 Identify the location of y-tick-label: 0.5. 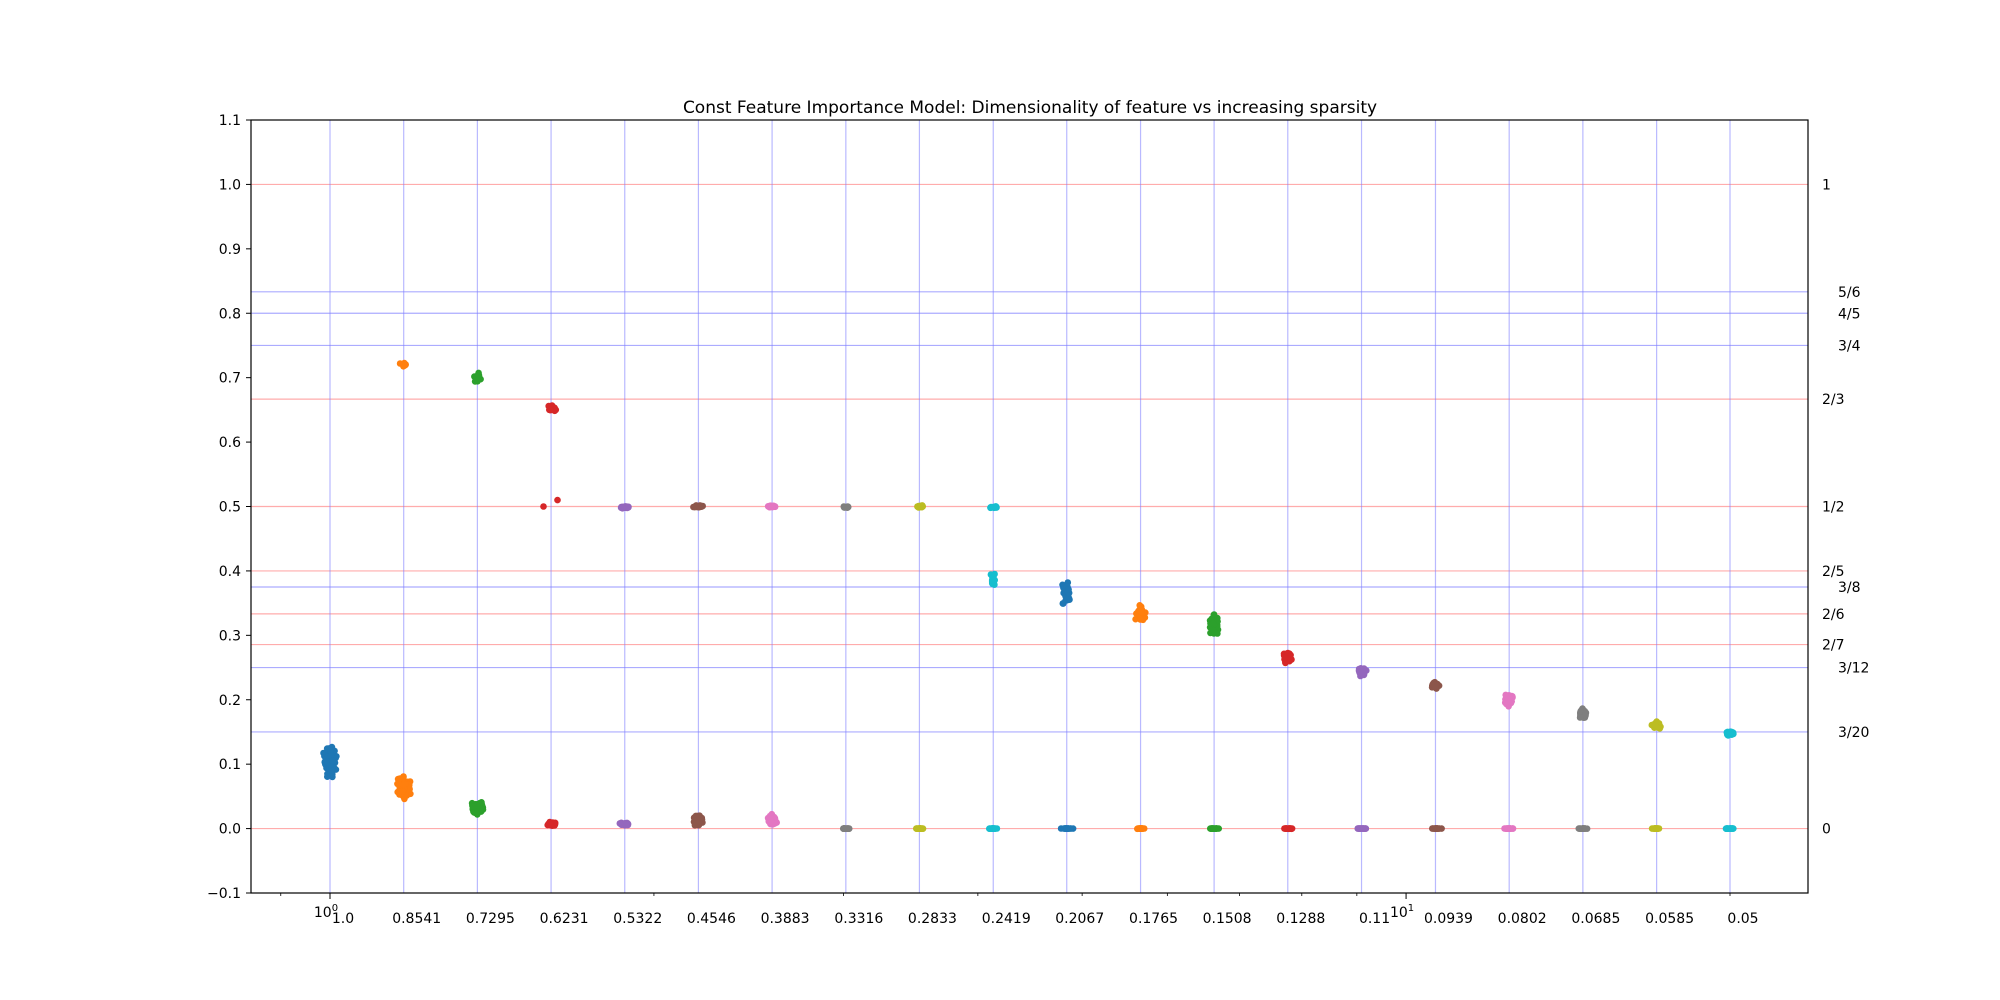
(230, 508).